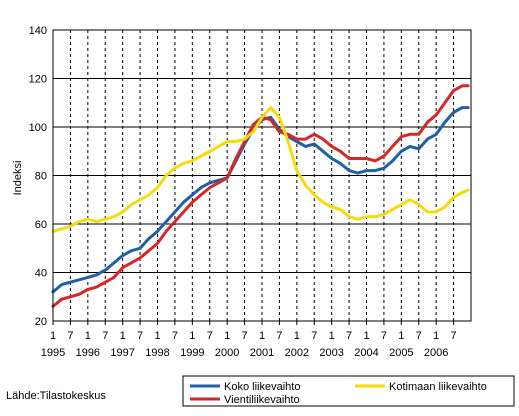 The height and width of the screenshot is (416, 519). I want to click on x-year-label: 1996, so click(88, 353).